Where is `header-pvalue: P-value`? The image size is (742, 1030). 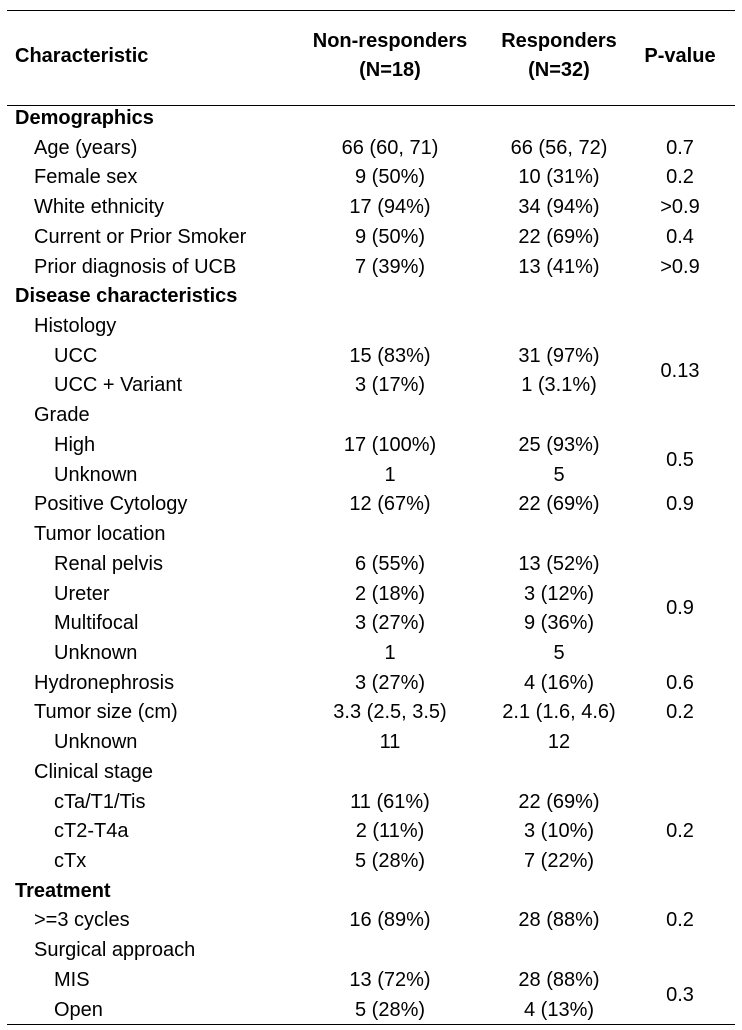 header-pvalue: P-value is located at coordinates (680, 56).